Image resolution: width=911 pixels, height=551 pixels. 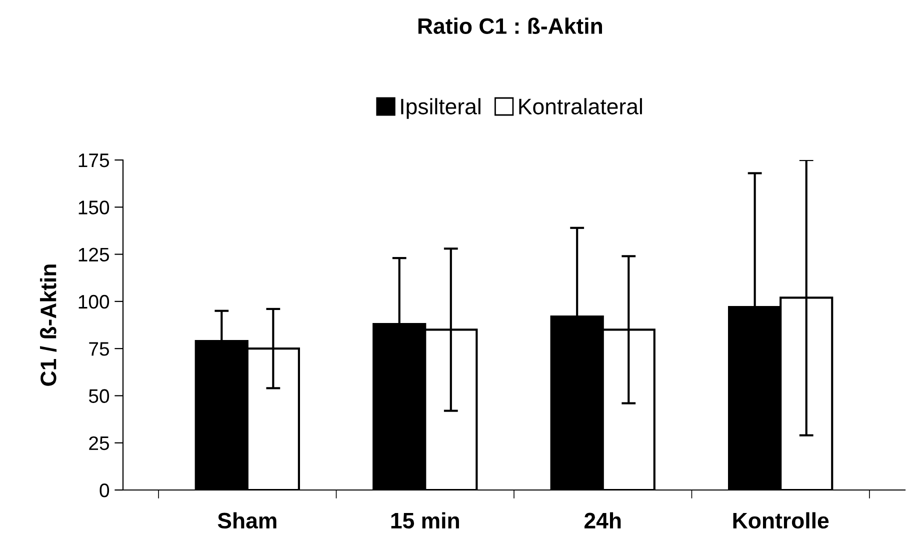 I want to click on legend-label: Kontralateral, so click(x=580, y=106).